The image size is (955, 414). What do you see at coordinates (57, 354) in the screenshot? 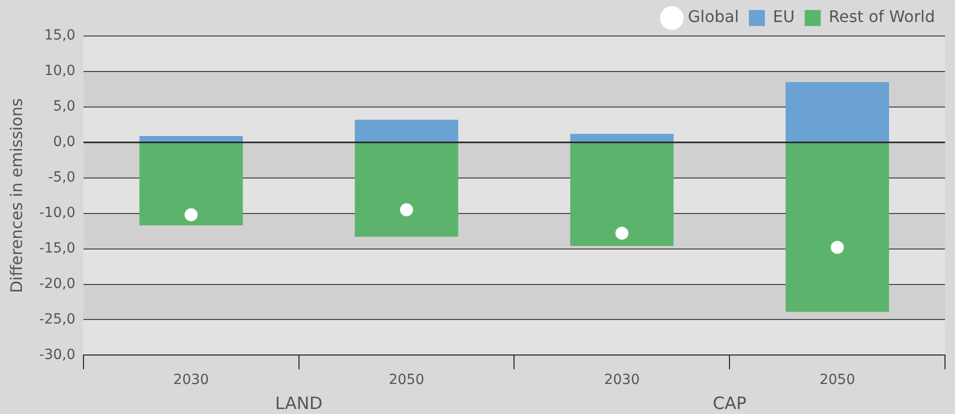
I see `y-tick-label: -30,0` at bounding box center [57, 354].